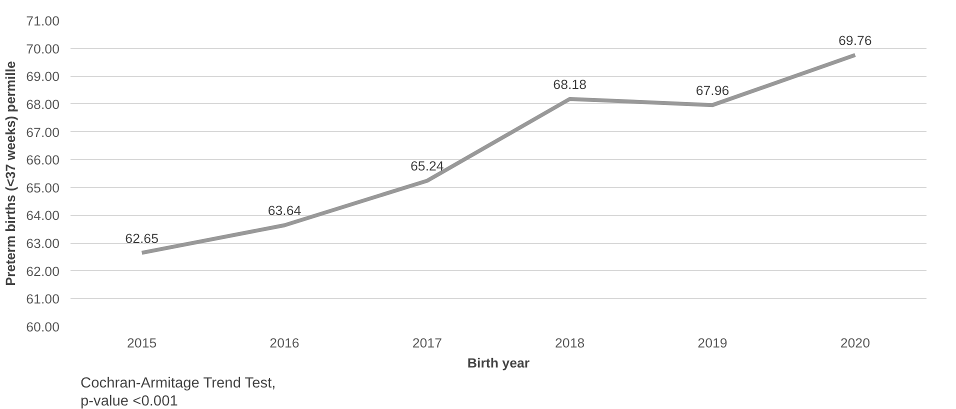 Image resolution: width=956 pixels, height=409 pixels. Describe the element at coordinates (43, 327) in the screenshot. I see `y-tick-label: 60.00` at that location.